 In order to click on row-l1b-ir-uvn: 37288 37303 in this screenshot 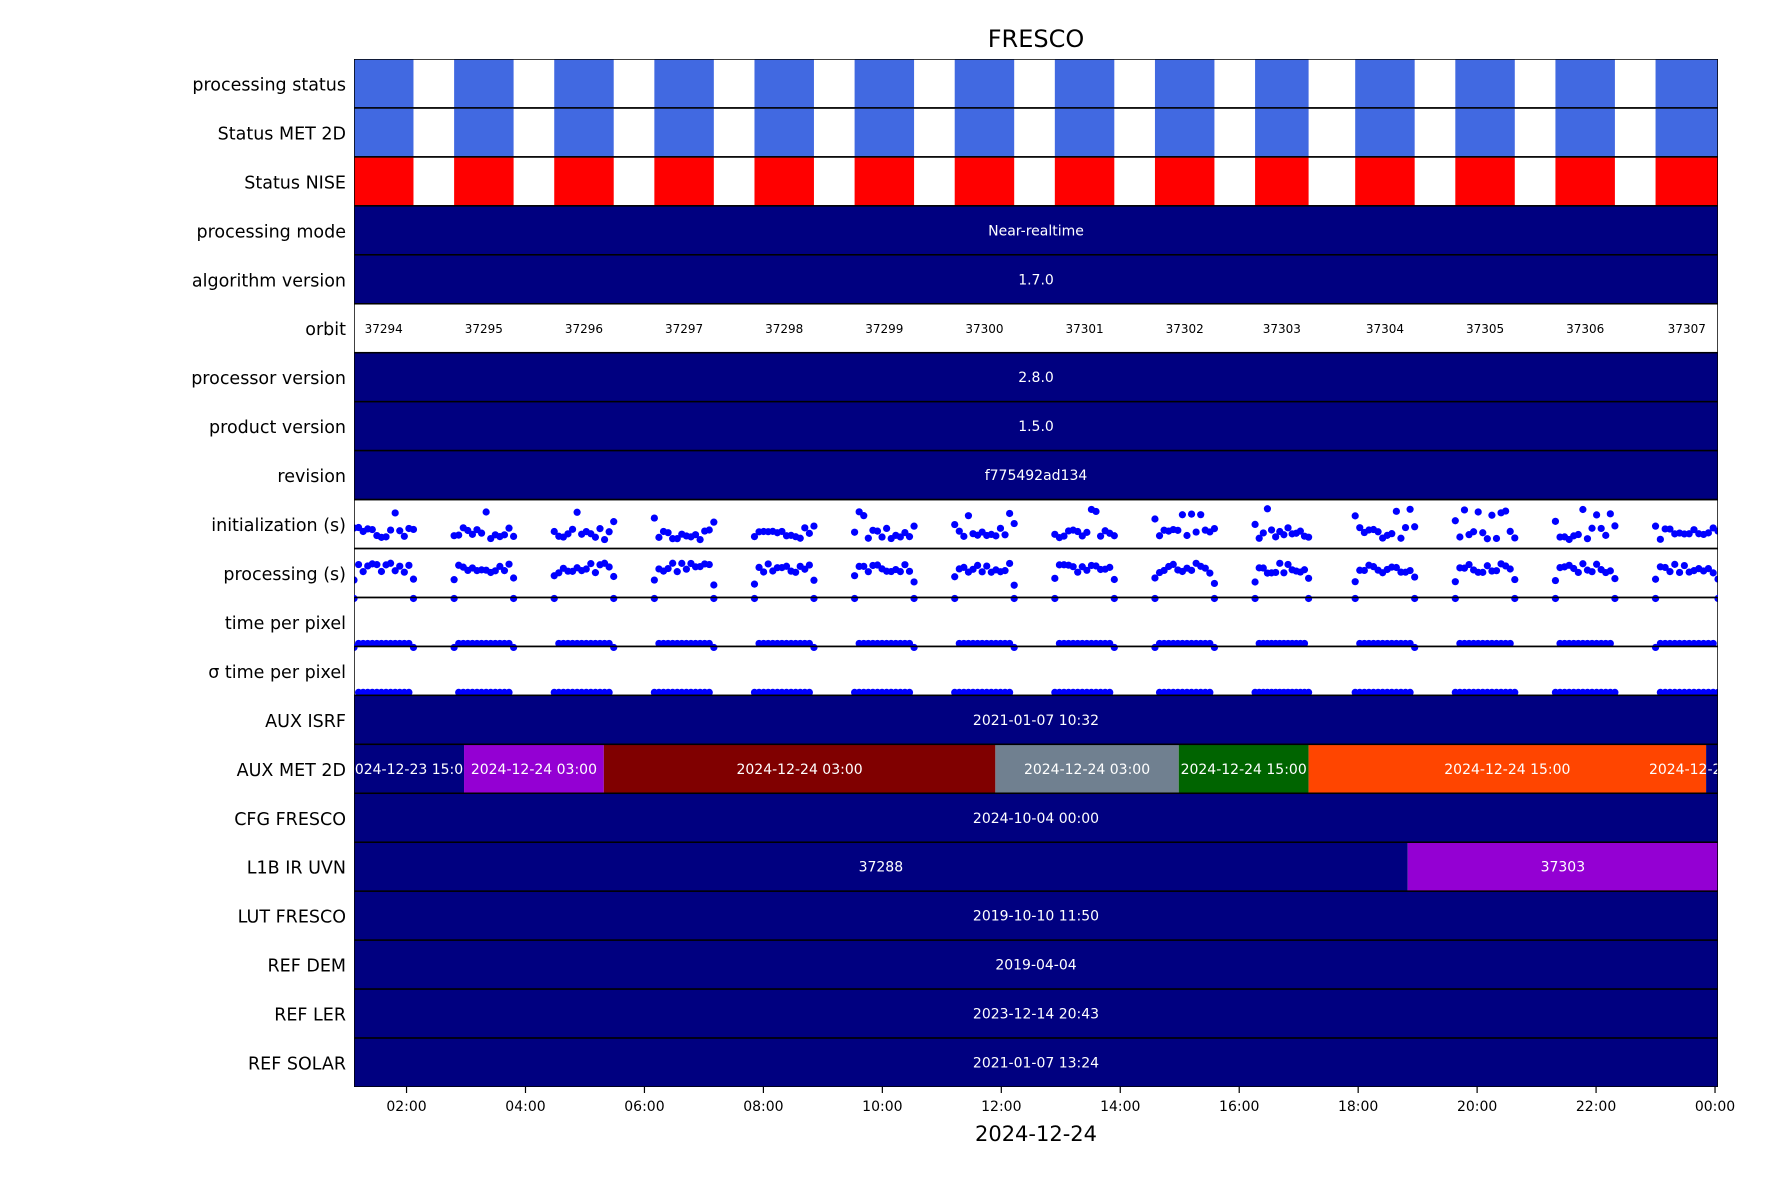, I will do `click(1036, 867)`.